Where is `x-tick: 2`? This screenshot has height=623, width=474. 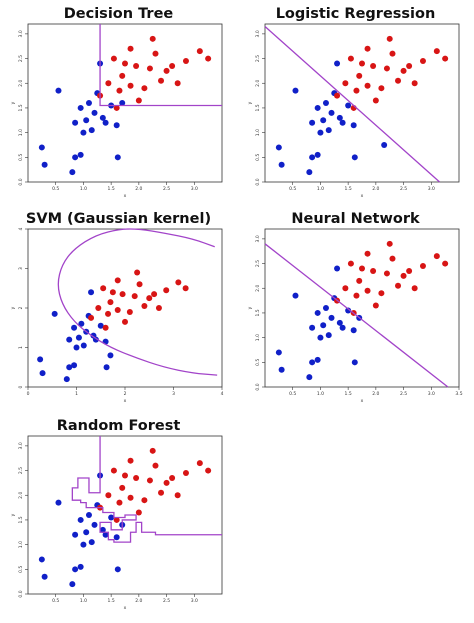
x-tick: 2 is located at coordinates (125, 392).